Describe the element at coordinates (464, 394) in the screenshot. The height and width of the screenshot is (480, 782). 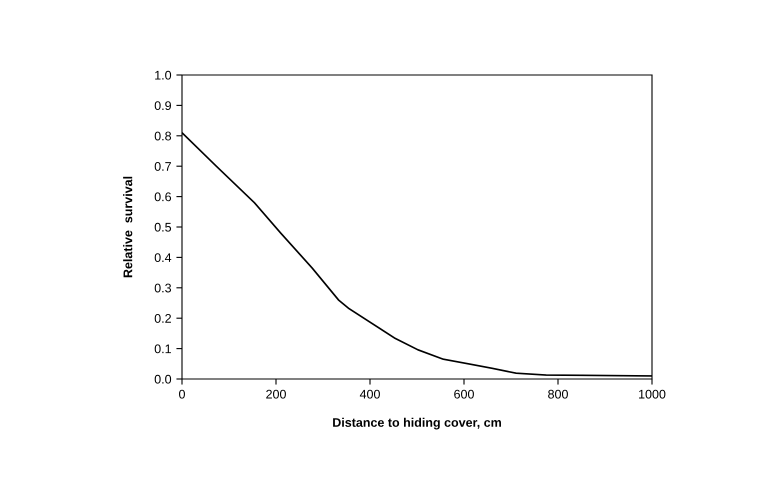
I see `x-tick-label: 600` at that location.